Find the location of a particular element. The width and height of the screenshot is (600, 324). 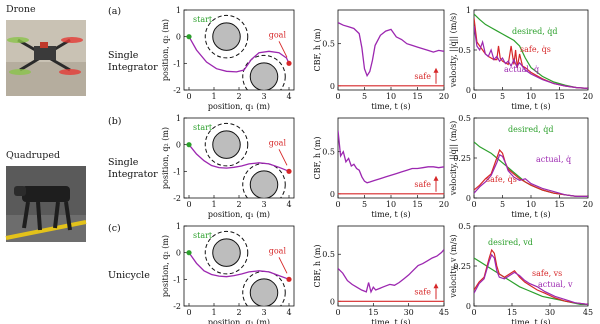

y-axis-label: velocity, v (m/s) is located at coordinates (453, 266).